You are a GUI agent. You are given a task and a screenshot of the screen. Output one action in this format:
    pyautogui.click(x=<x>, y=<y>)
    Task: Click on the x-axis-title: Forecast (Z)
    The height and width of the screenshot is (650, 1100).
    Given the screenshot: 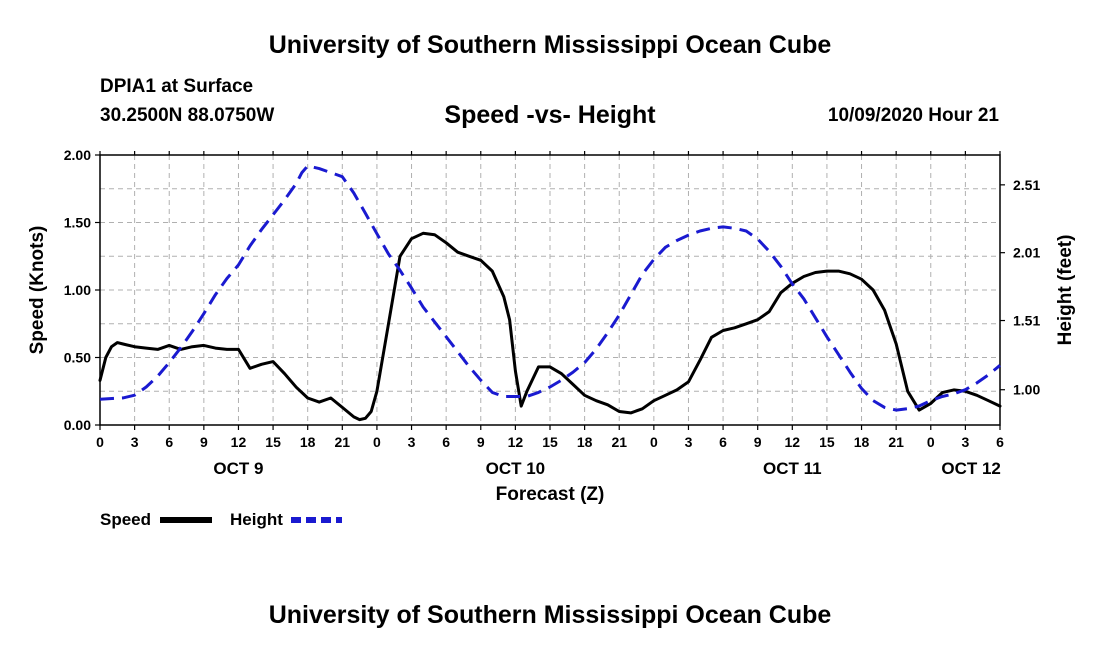 What is the action you would take?
    pyautogui.click(x=550, y=494)
    